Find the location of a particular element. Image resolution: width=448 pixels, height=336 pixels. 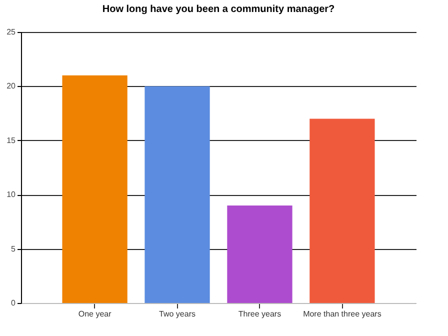

y-tick-label: 15 is located at coordinates (11, 140).